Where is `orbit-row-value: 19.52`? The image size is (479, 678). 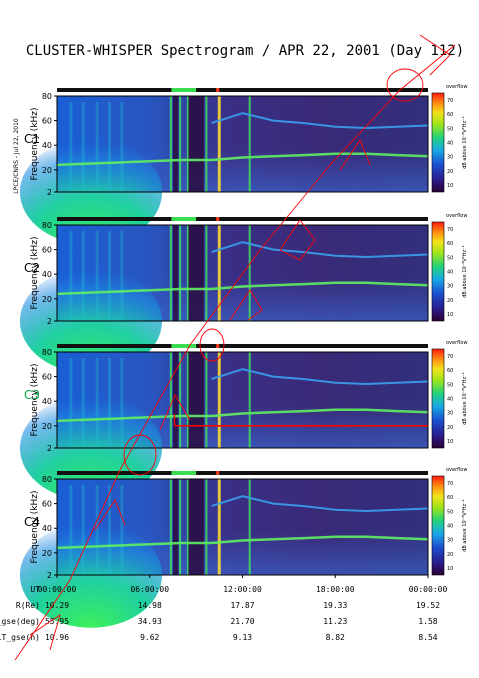
orbit-row-value: 19.52 is located at coordinates (428, 605).